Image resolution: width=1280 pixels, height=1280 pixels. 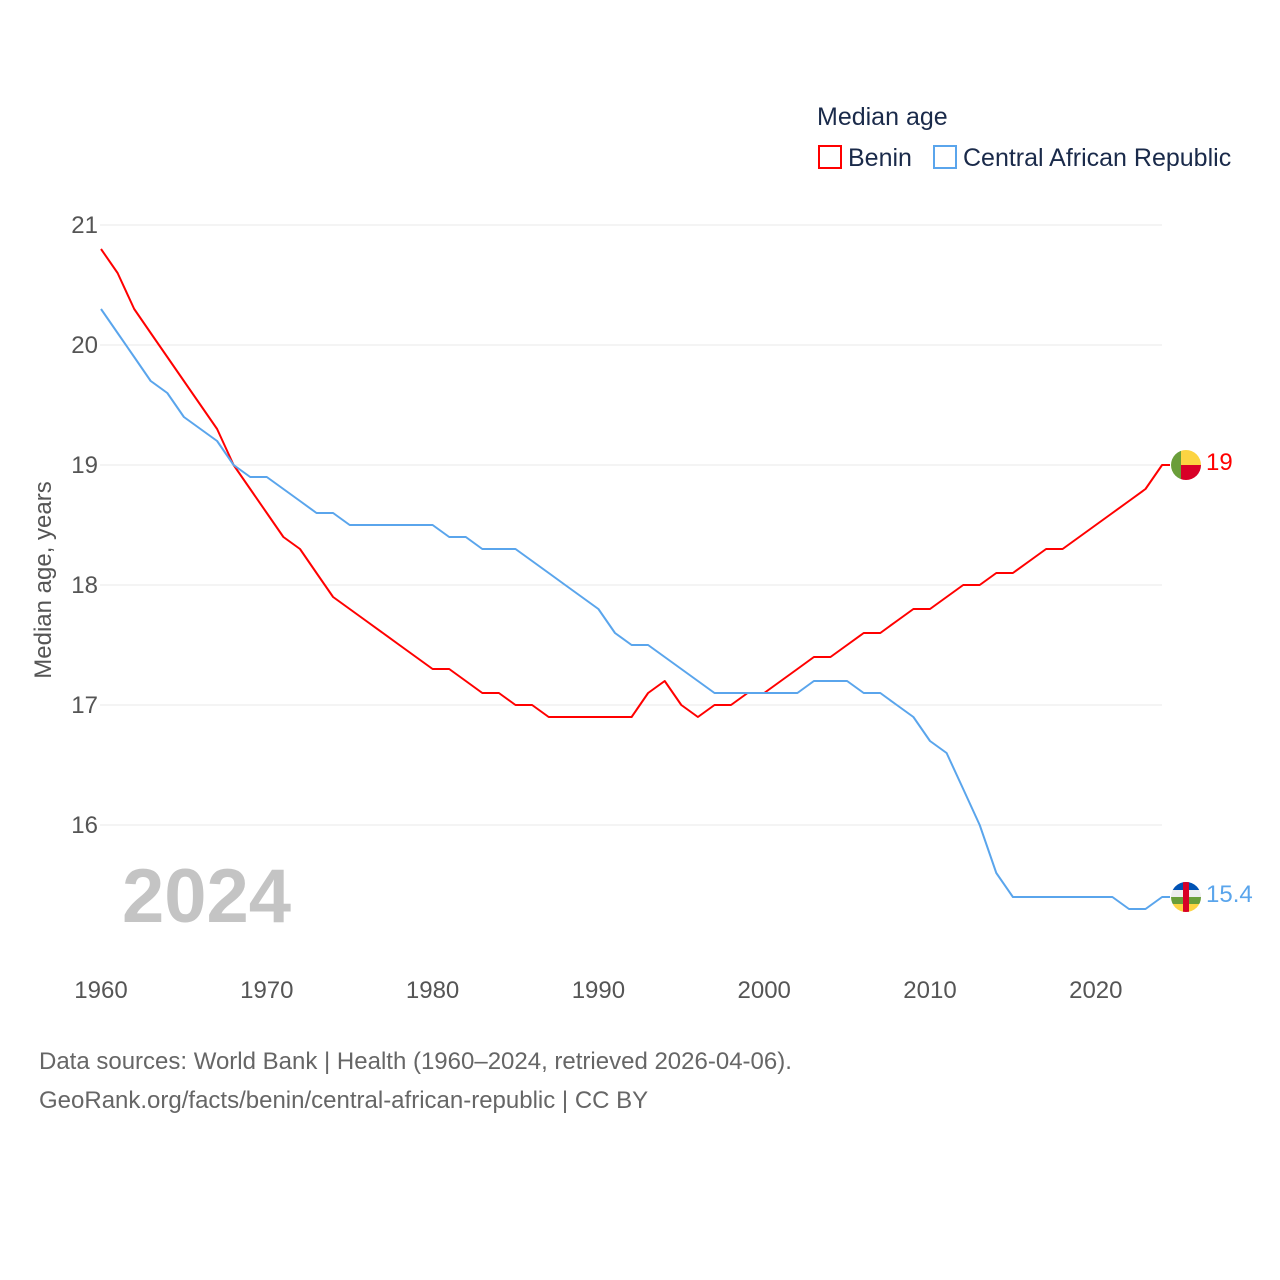 I want to click on x-tick-label: 2000, so click(x=764, y=990).